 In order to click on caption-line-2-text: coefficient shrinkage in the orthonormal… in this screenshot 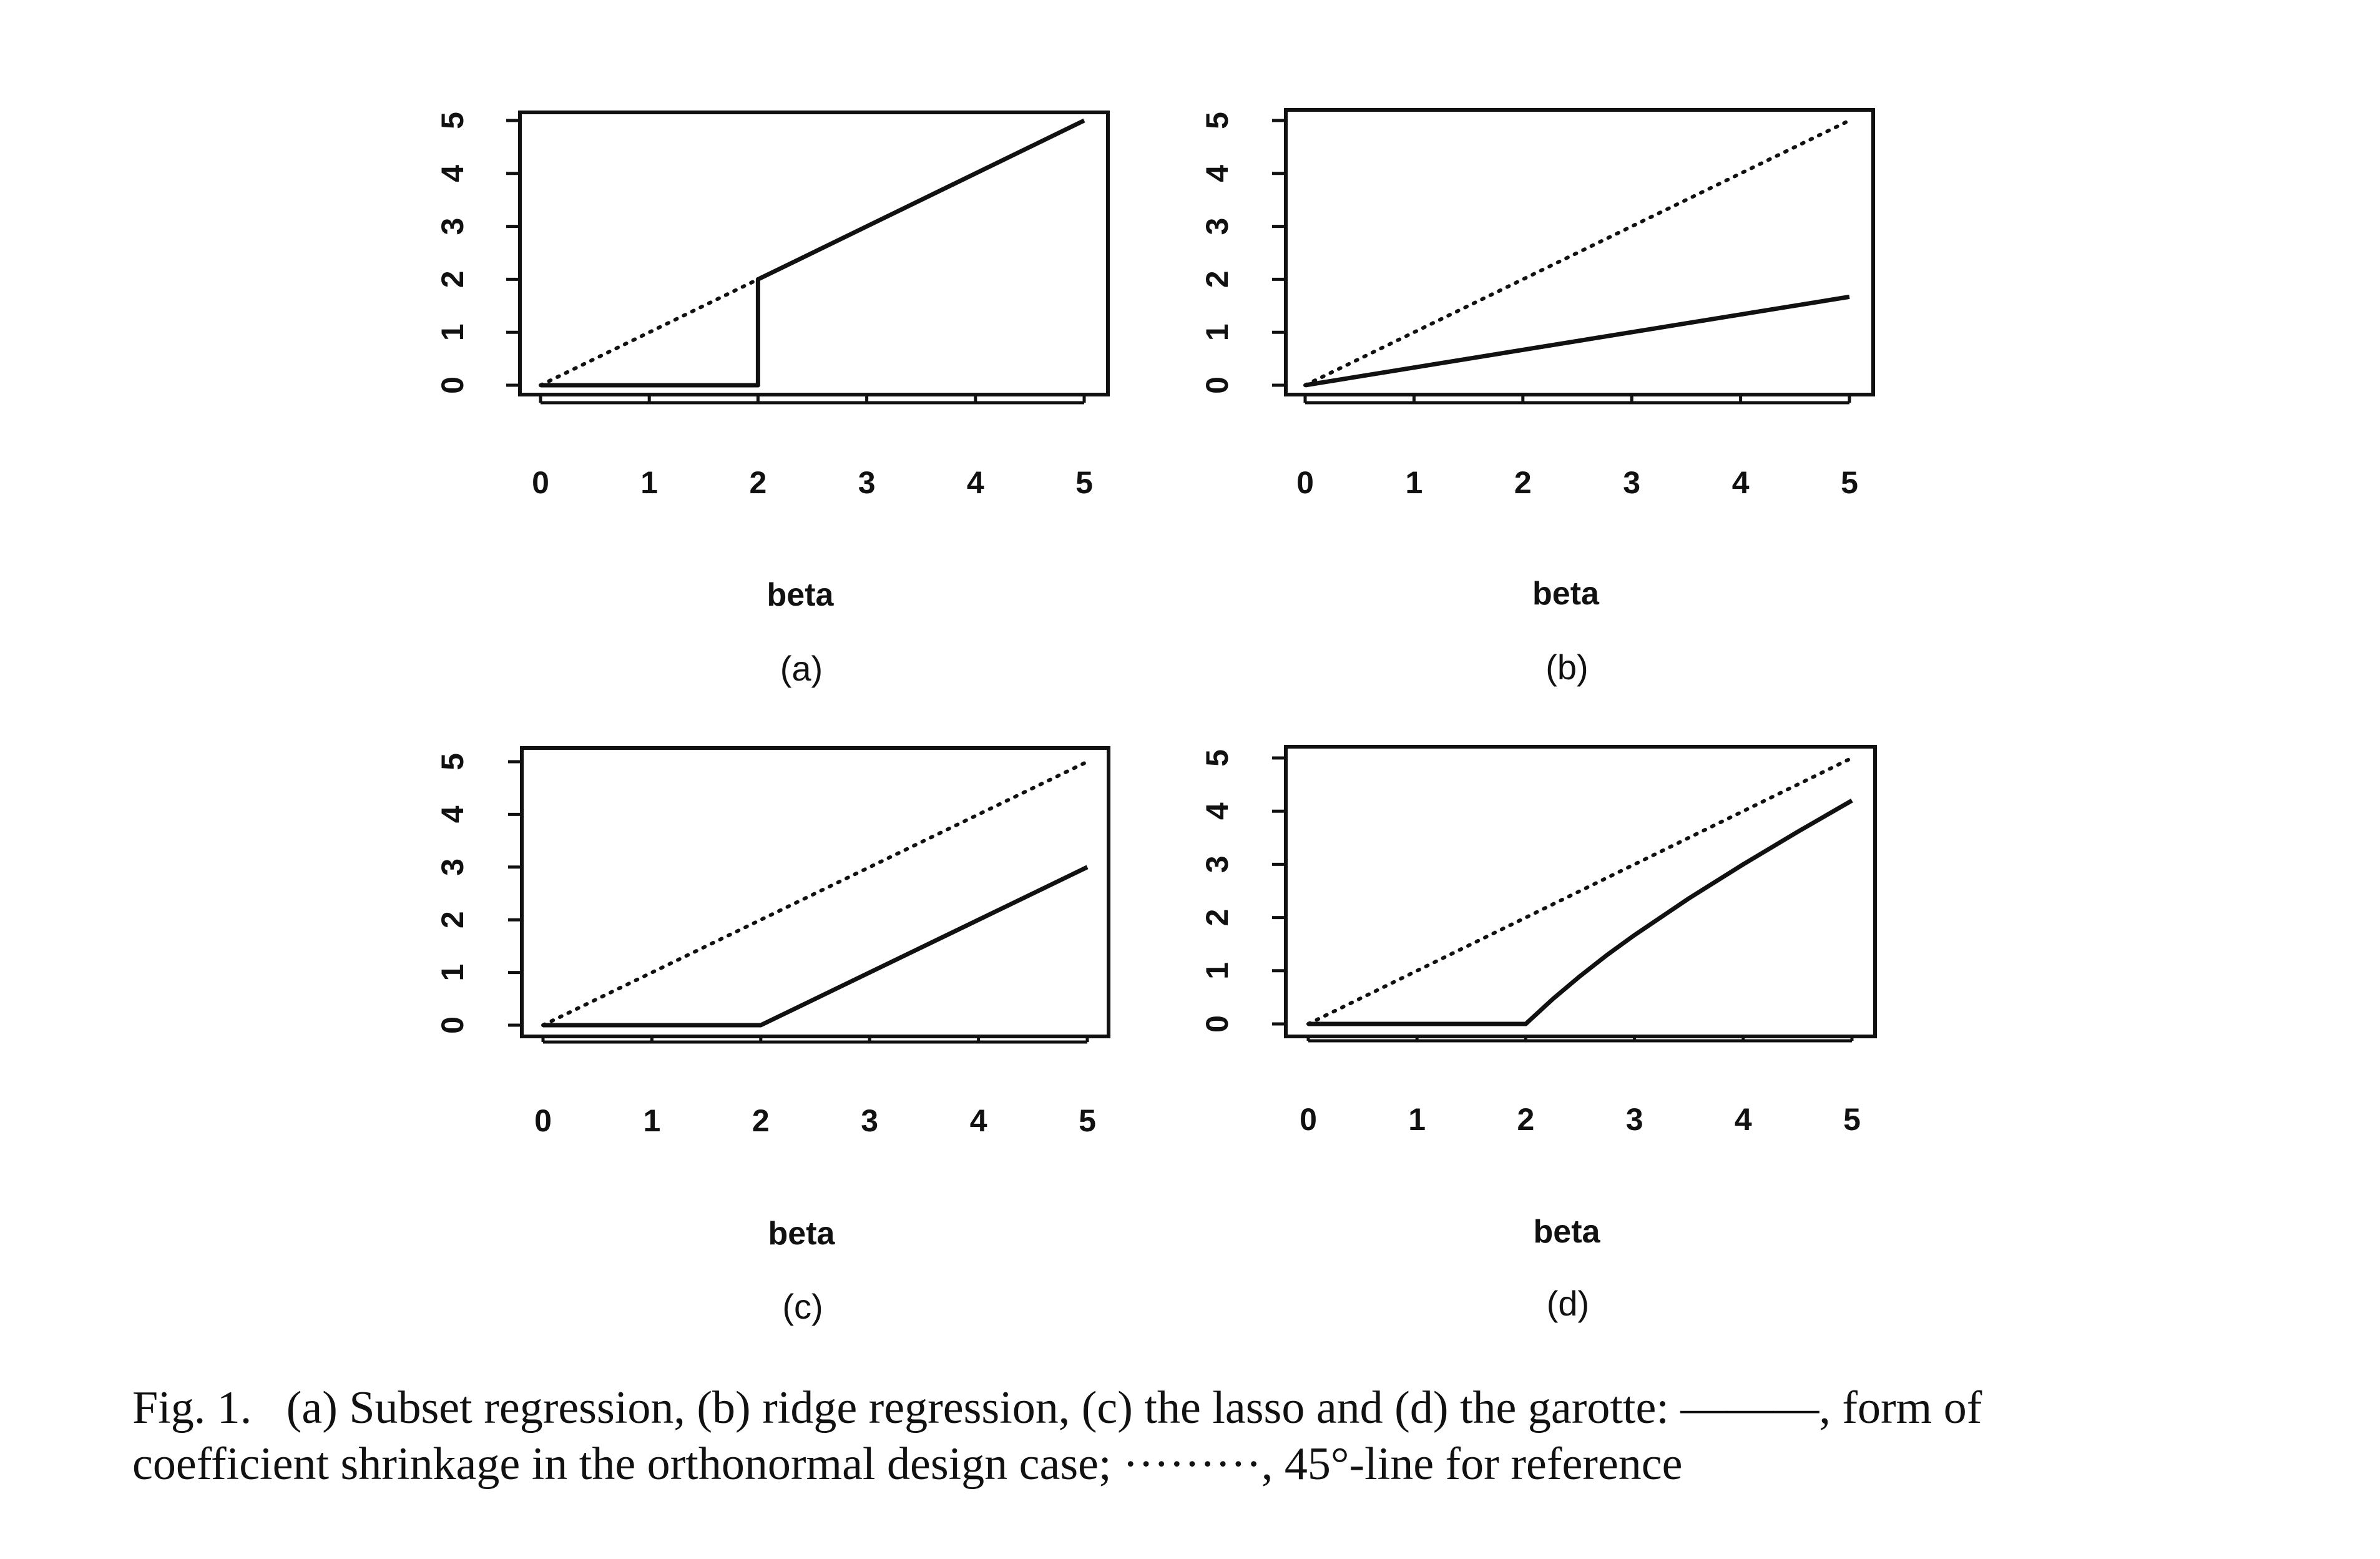, I will do `click(907, 1465)`.